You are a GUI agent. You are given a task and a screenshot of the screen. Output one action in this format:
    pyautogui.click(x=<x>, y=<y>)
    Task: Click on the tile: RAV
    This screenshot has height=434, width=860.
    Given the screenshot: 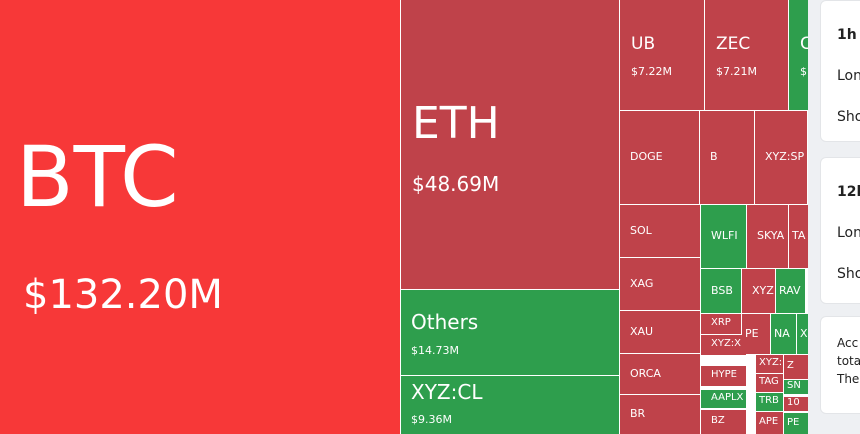 What is the action you would take?
    pyautogui.click(x=790, y=291)
    